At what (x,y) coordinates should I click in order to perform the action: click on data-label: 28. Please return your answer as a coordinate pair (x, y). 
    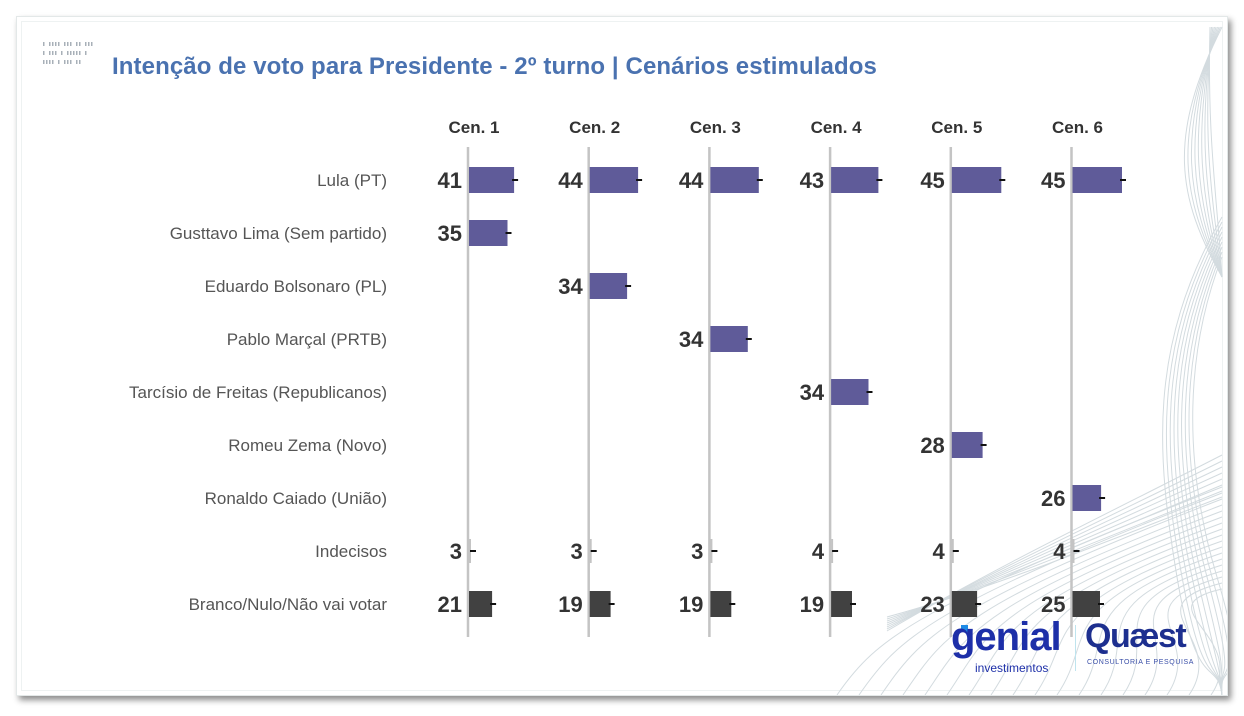
    Looking at the image, I should click on (932, 445).